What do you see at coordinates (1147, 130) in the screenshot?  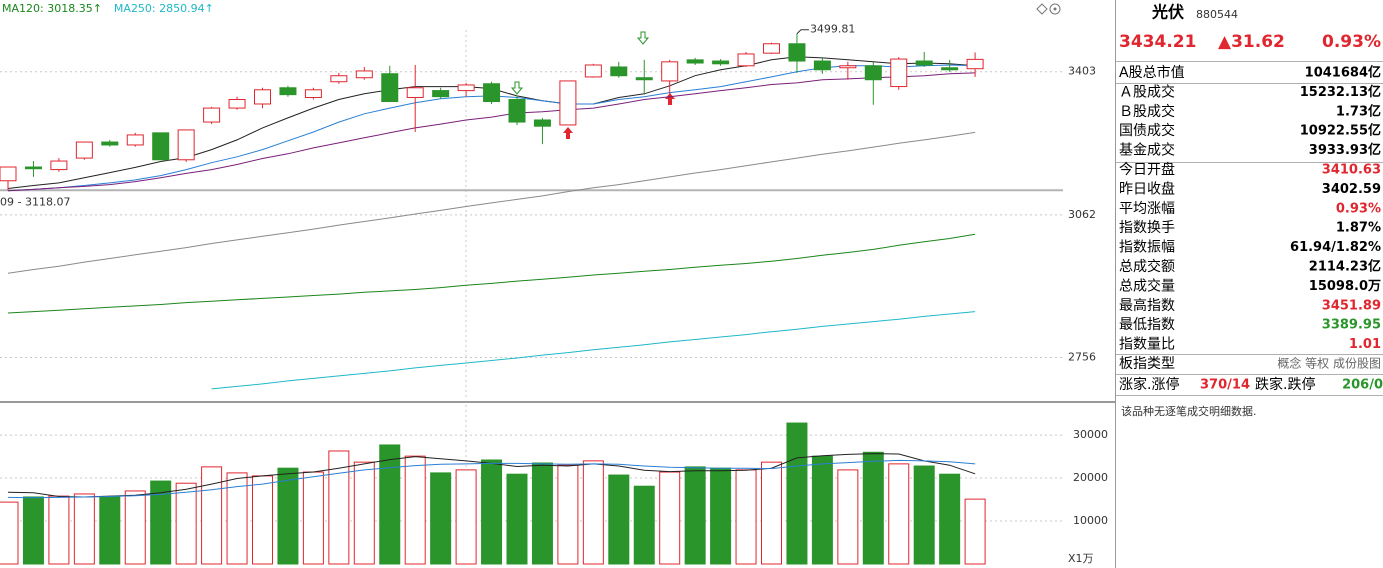 I see `row-label: 国债成交` at bounding box center [1147, 130].